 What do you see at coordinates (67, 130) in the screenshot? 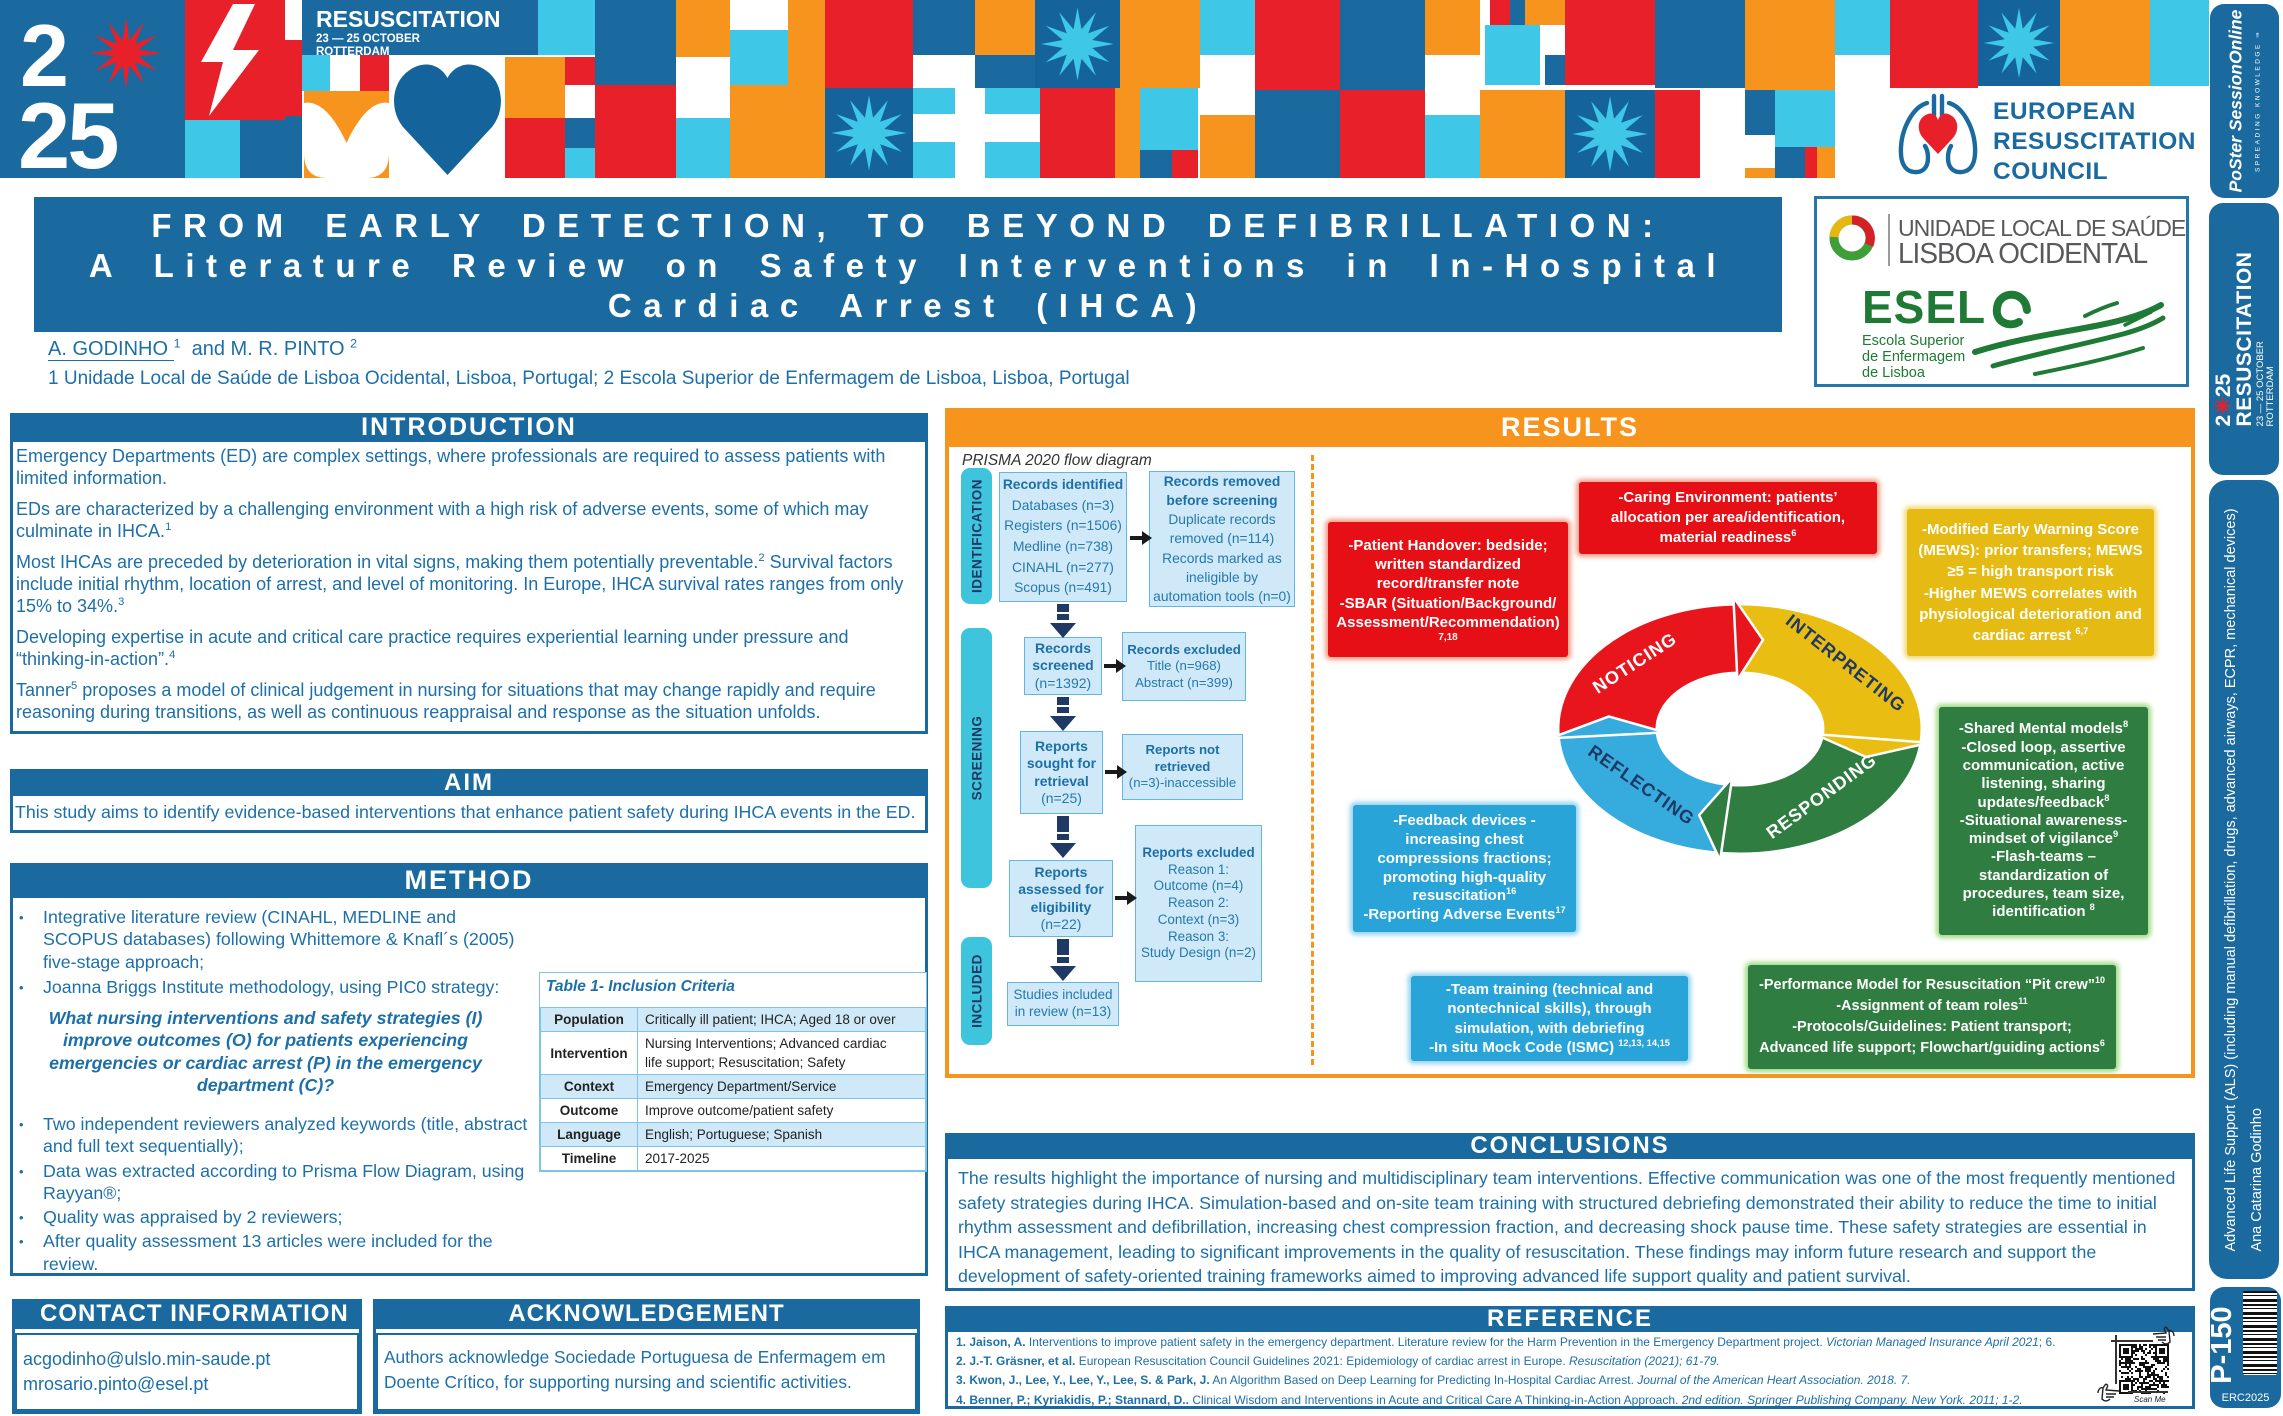
I see `svg-text: 25` at bounding box center [67, 130].